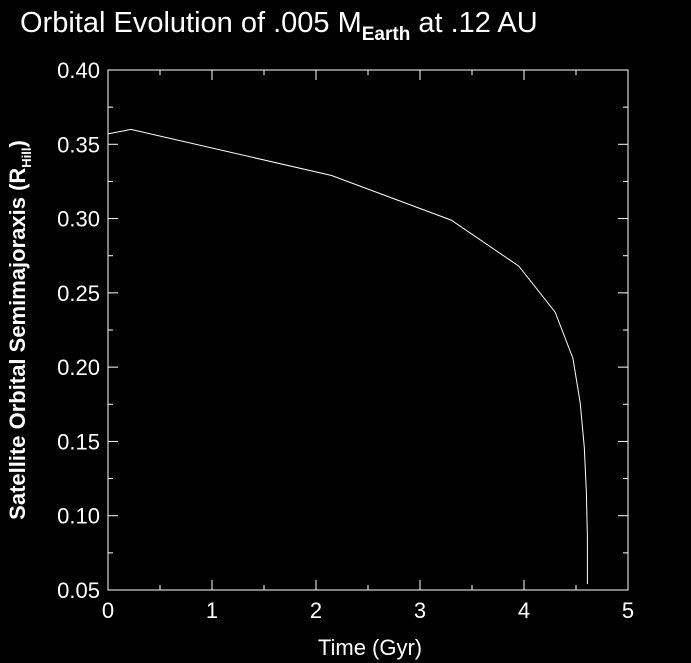 The height and width of the screenshot is (663, 691). What do you see at coordinates (78, 367) in the screenshot?
I see `y-tick-label: 0.20` at bounding box center [78, 367].